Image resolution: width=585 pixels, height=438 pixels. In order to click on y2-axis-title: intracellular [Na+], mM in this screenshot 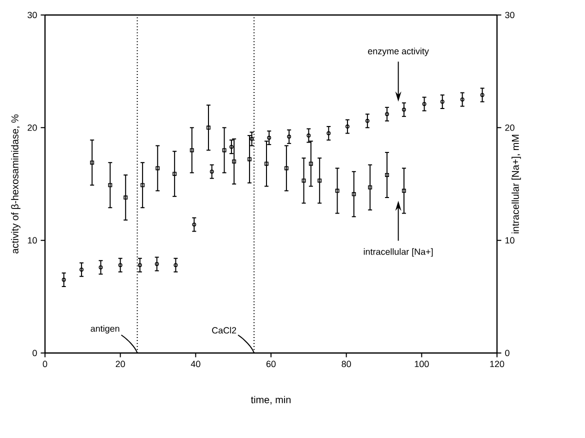, I will do `click(516, 184)`.